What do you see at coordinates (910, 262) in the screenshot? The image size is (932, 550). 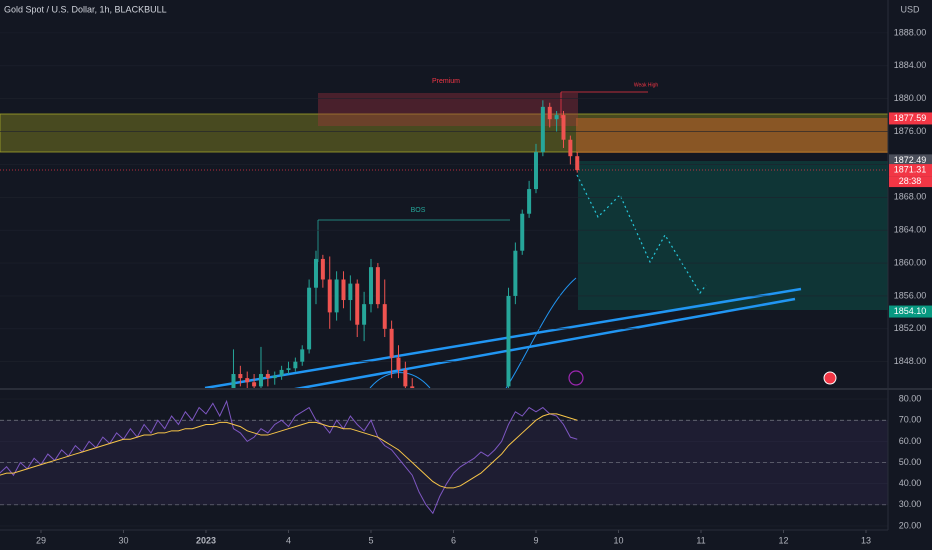 I see `y-tick-label: 1860.00` at bounding box center [910, 262].